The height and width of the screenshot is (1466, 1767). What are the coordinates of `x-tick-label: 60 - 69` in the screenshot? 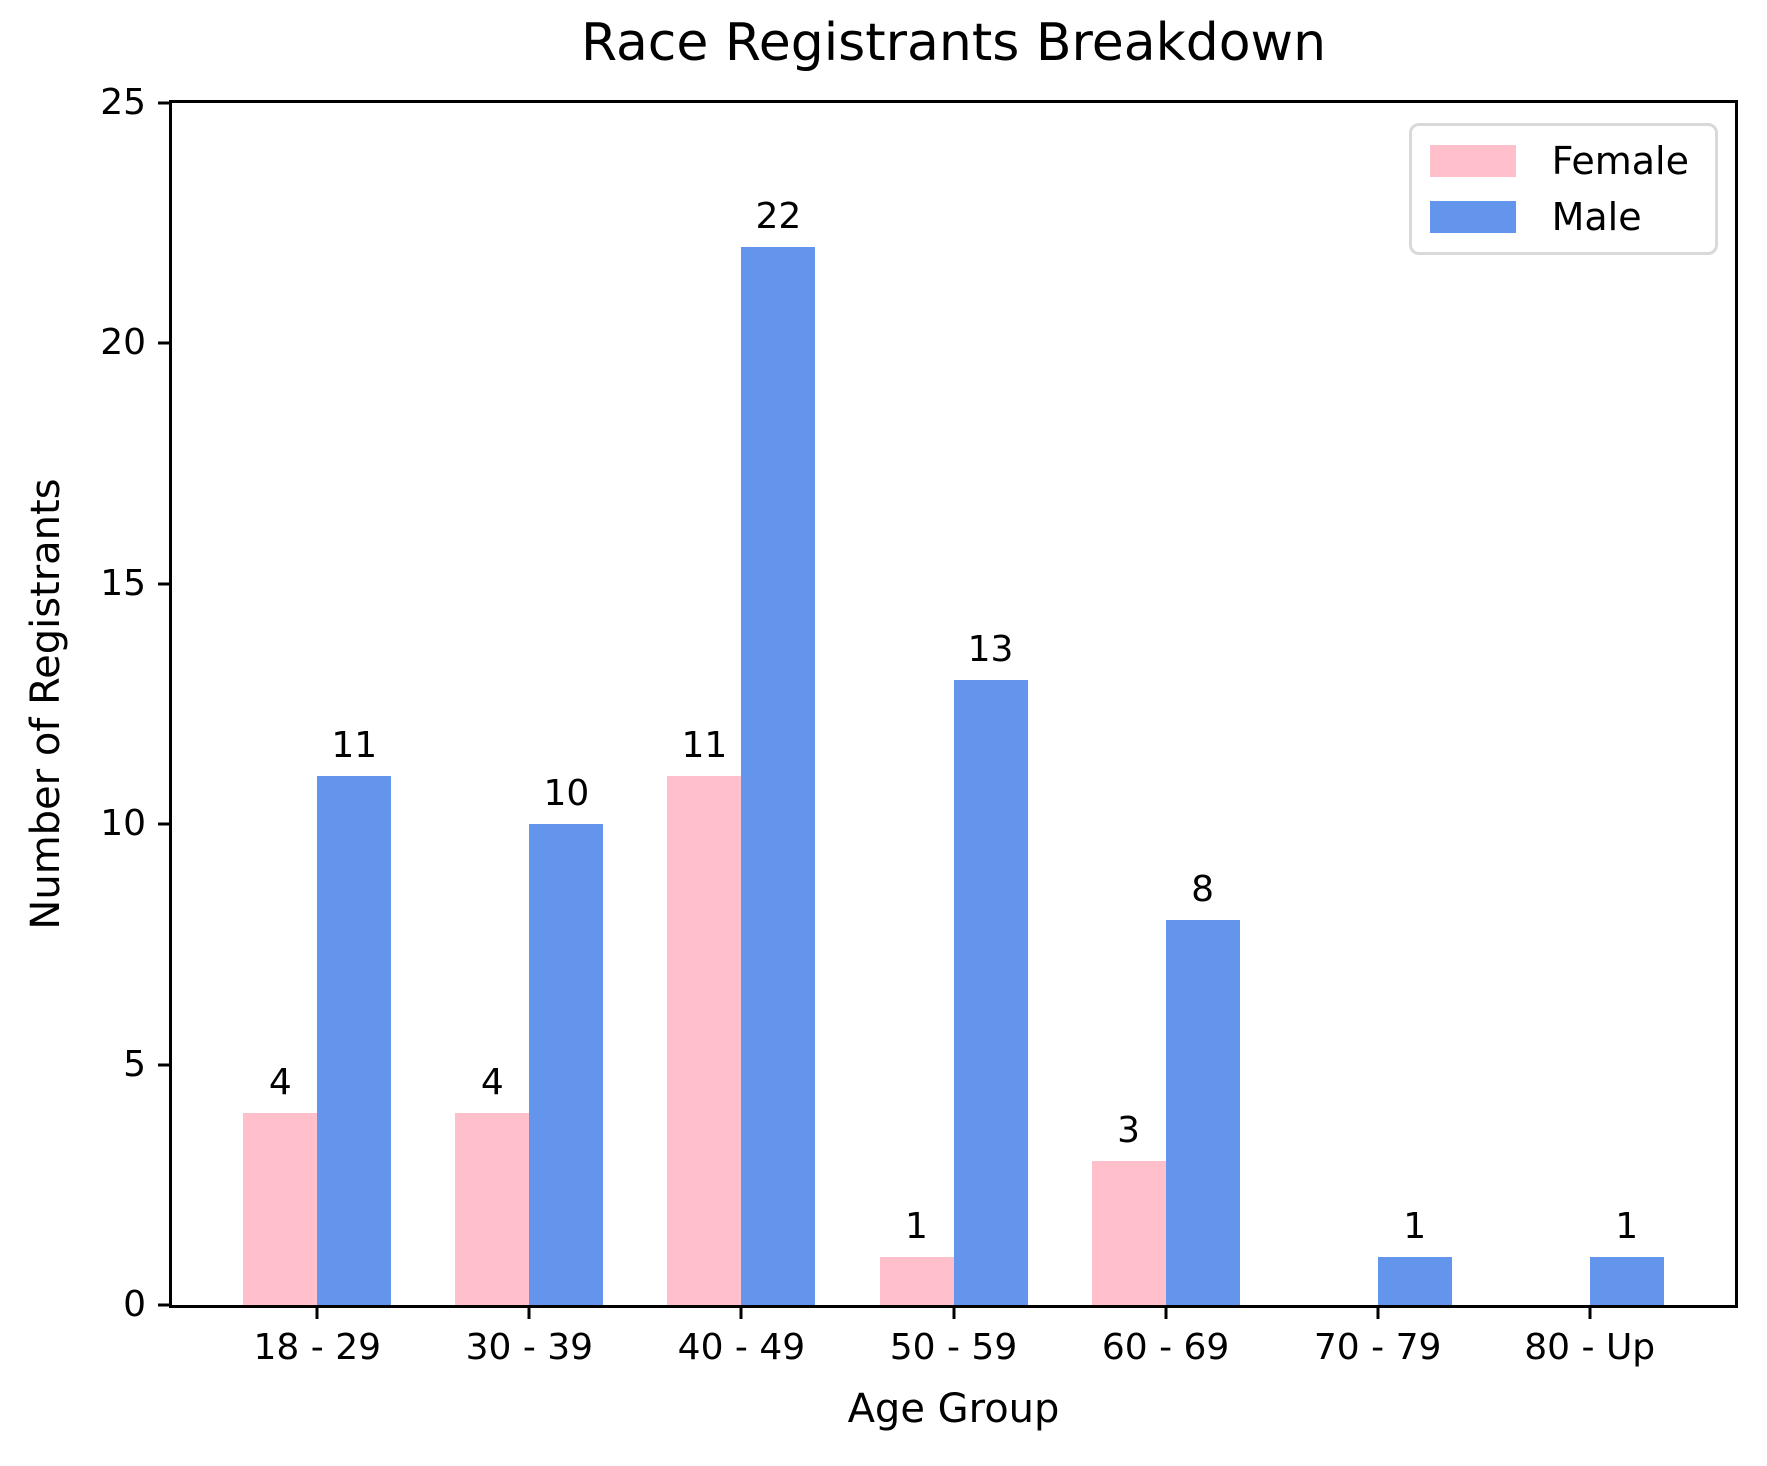 It's located at (1165, 1347).